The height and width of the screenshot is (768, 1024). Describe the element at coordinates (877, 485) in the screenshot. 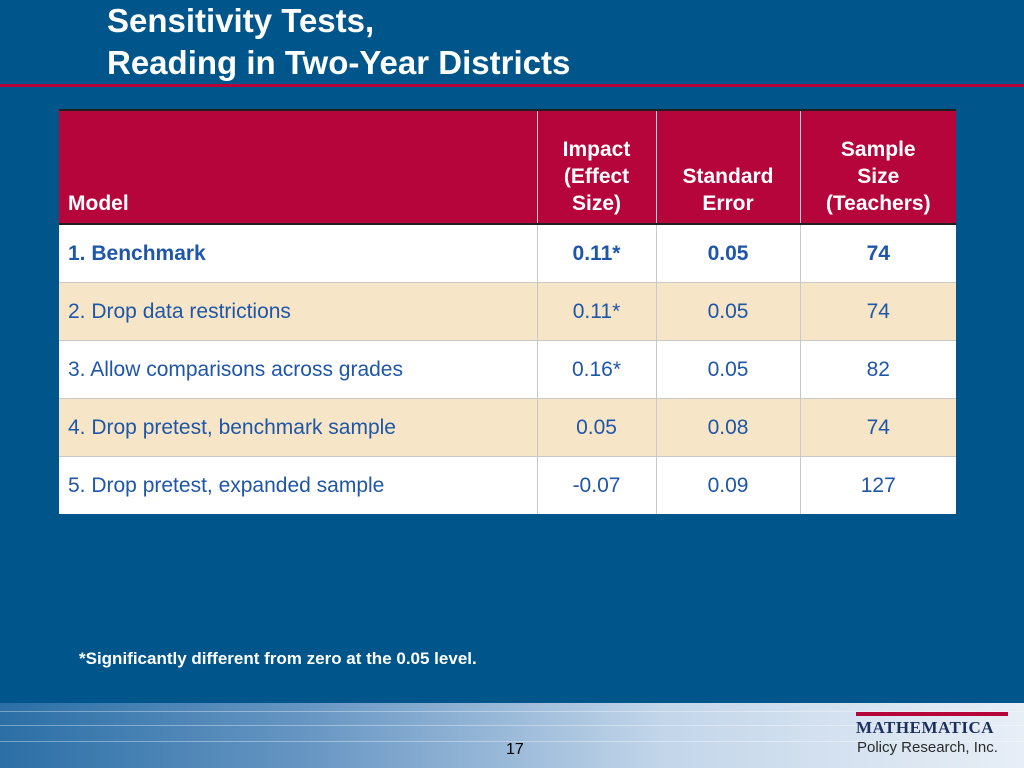

I see `sample-size-cell: 127` at that location.